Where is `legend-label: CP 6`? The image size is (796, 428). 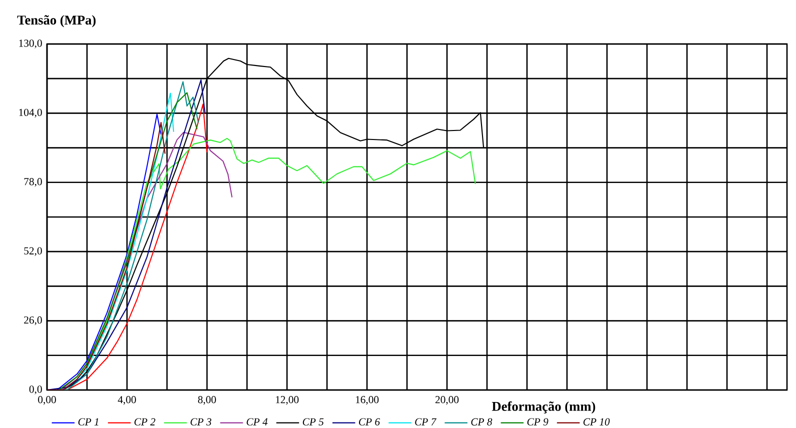
legend-label: CP 6 is located at coordinates (369, 422).